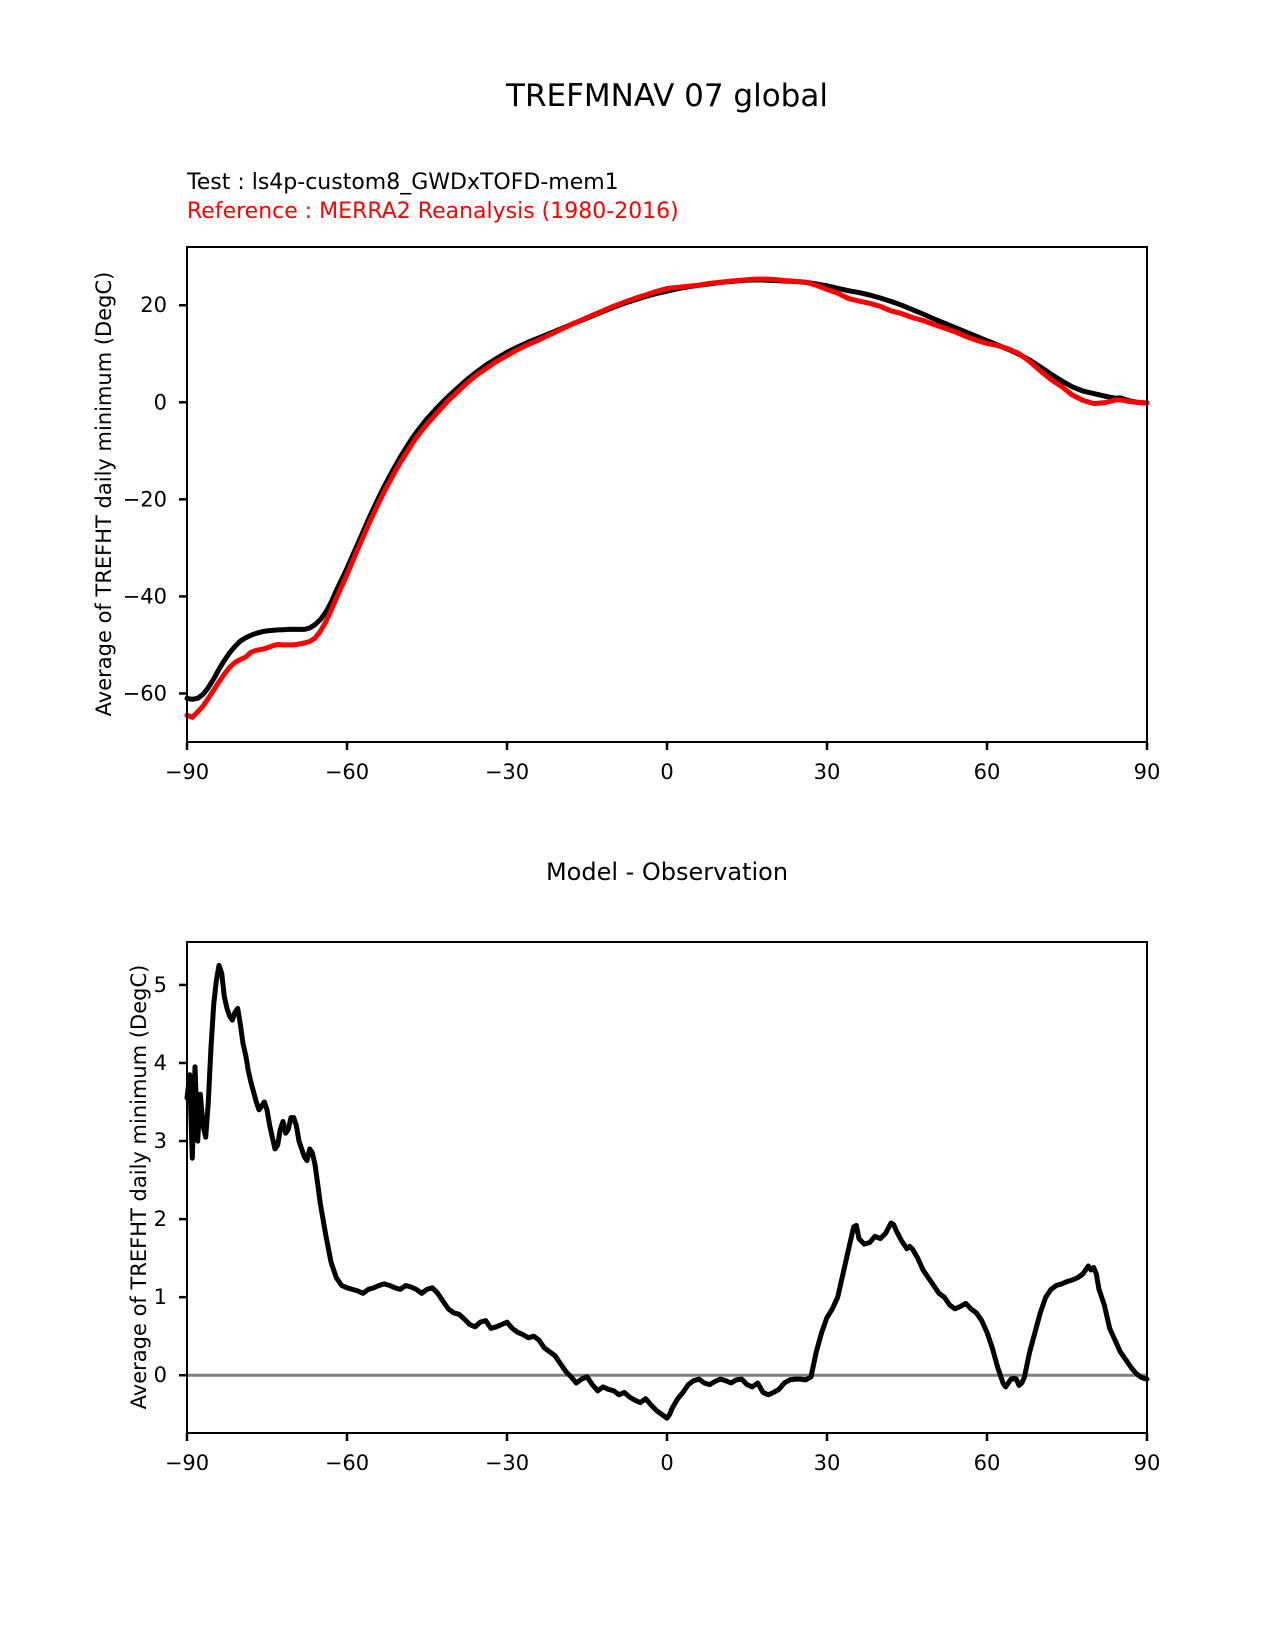 The height and width of the screenshot is (1650, 1275). What do you see at coordinates (667, 872) in the screenshot?
I see `bottom-chart-title: Model - Observation` at bounding box center [667, 872].